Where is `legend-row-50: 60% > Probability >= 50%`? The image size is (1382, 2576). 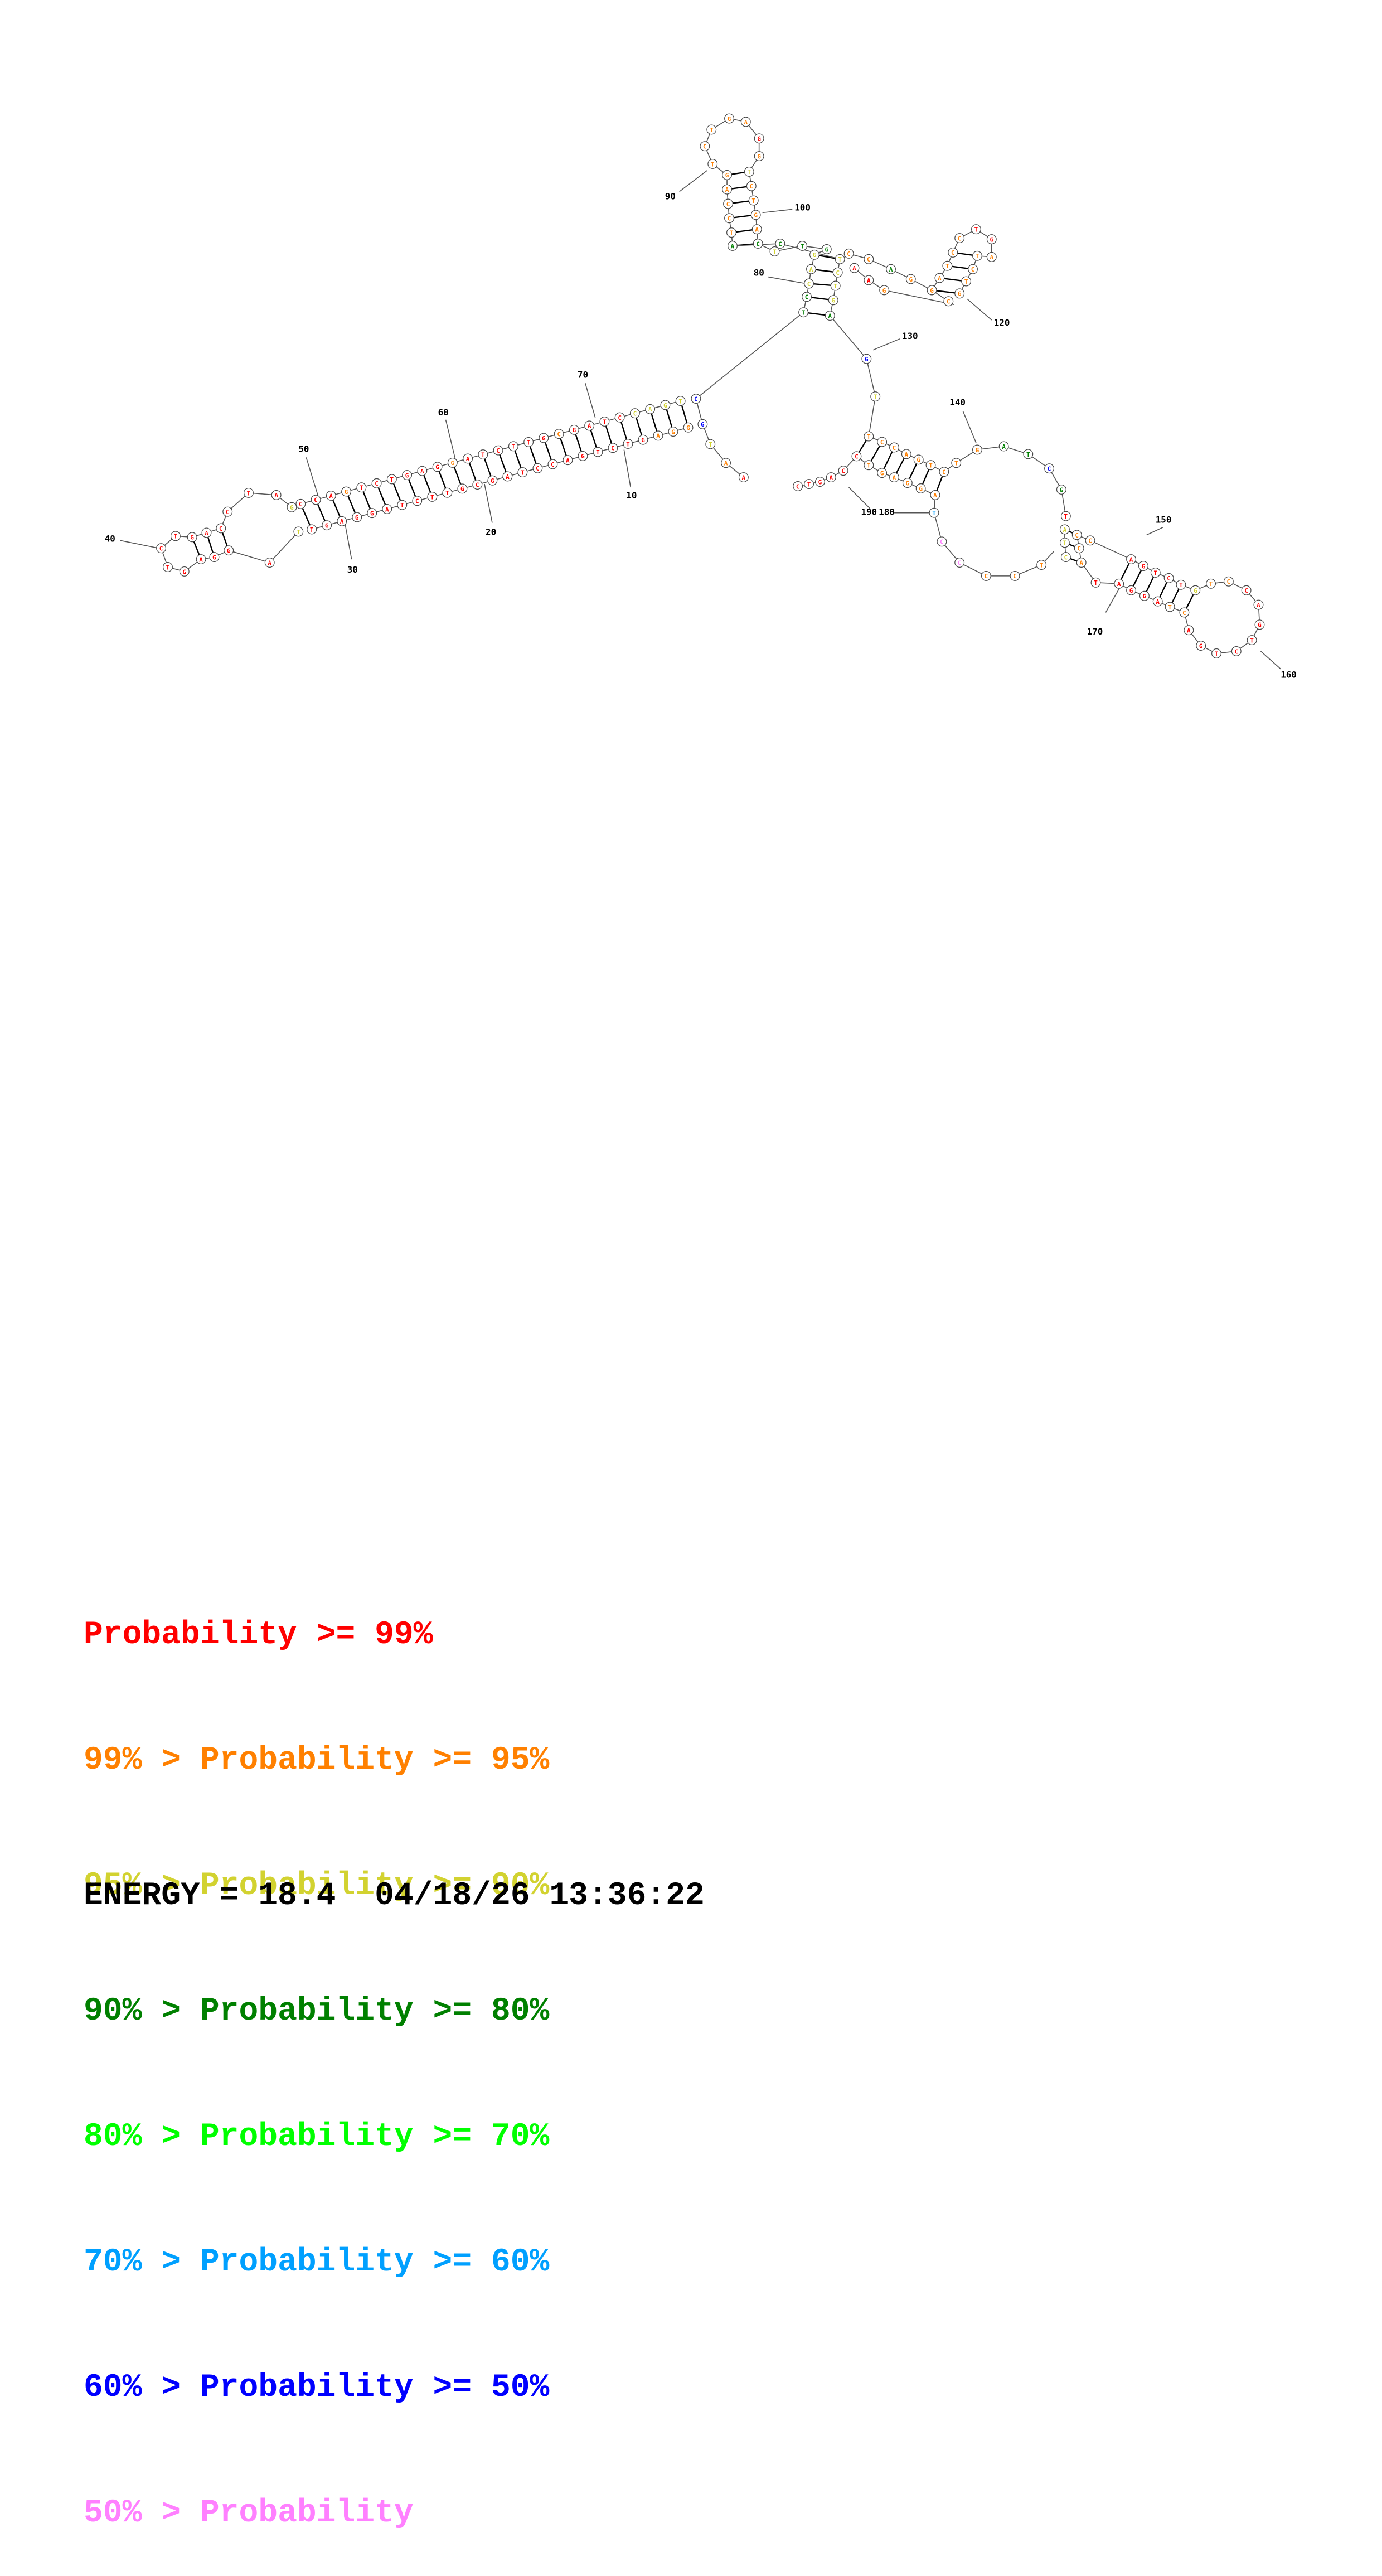
legend-row-50: 60% > Probability >= 50% is located at coordinates (316, 2388).